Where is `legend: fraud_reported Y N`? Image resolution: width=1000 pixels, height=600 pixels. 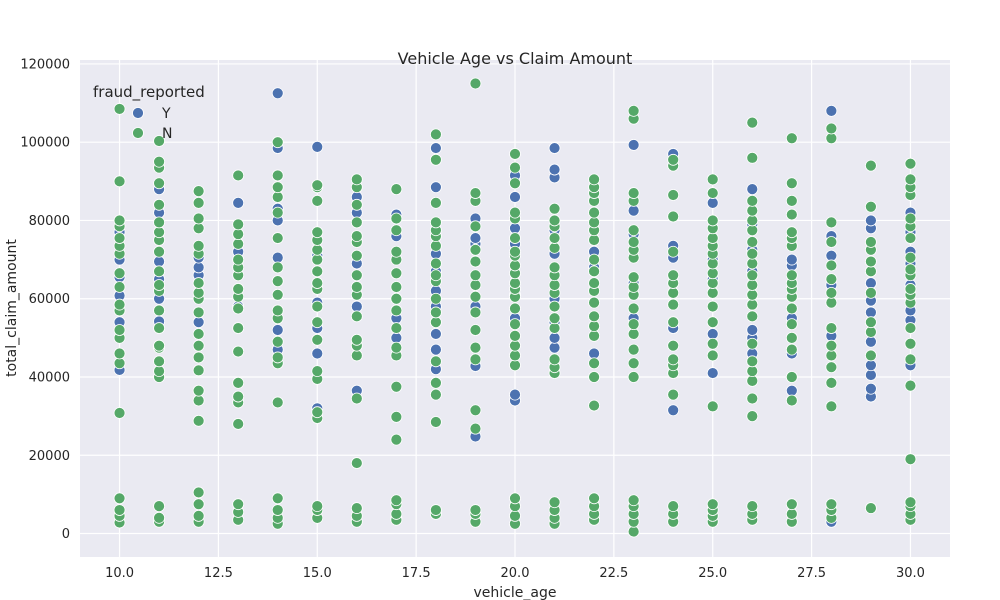
legend: fraud_reported Y N is located at coordinates (149, 112).